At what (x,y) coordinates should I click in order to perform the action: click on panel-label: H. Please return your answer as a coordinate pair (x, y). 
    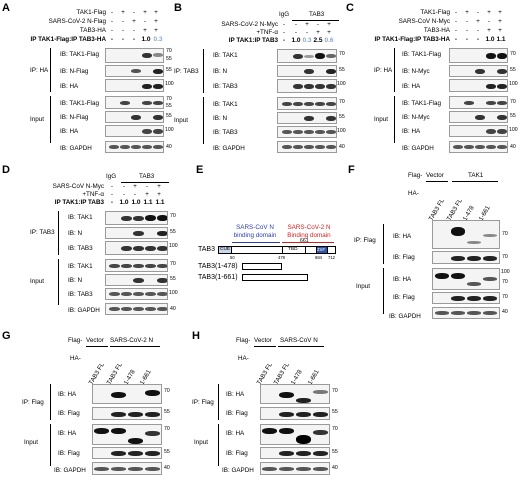
    Looking at the image, I should click on (196, 336).